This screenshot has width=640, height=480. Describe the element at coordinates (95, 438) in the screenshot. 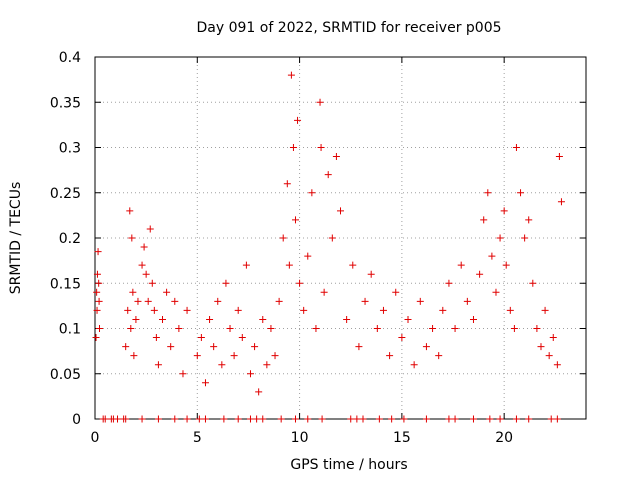

I see `x-tick-label: 0` at that location.